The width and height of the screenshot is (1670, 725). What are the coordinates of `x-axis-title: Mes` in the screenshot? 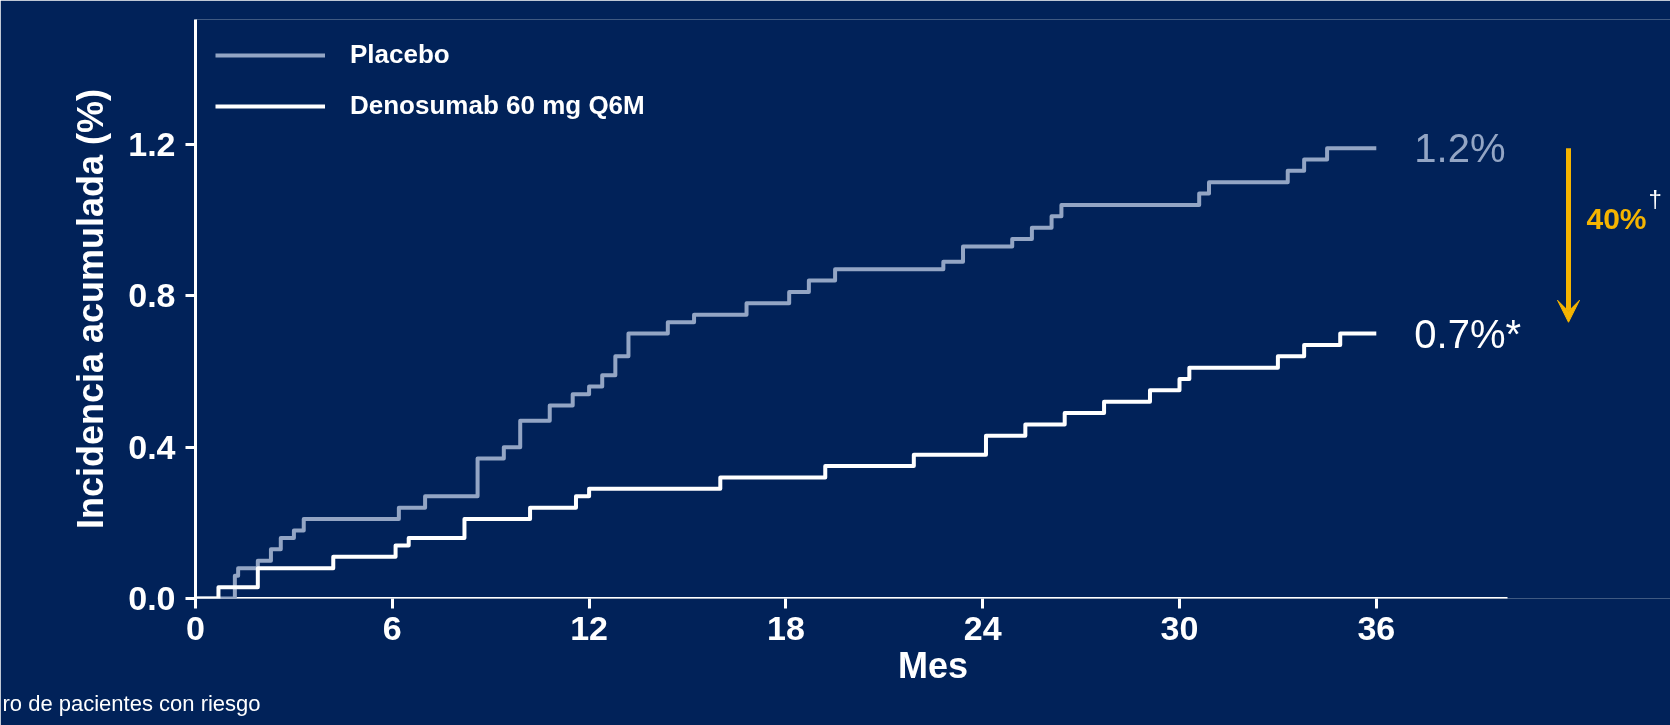 It's located at (933, 665).